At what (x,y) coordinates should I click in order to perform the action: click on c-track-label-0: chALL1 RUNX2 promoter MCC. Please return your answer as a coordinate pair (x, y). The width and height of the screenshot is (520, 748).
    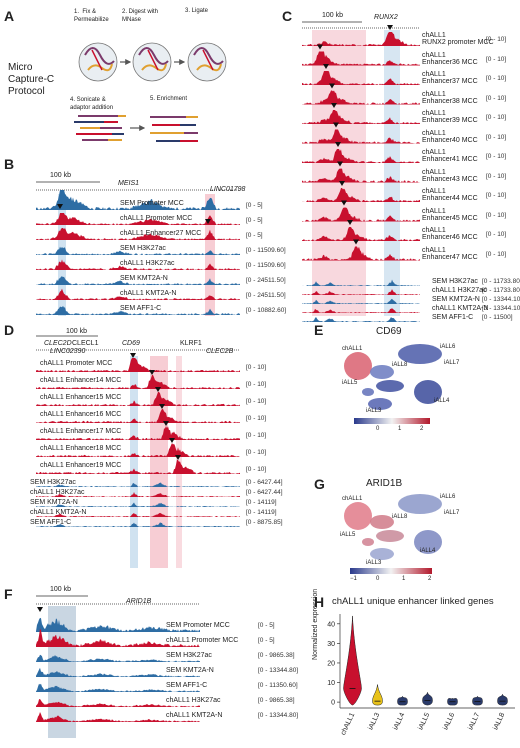
    Looking at the image, I should click on (458, 39).